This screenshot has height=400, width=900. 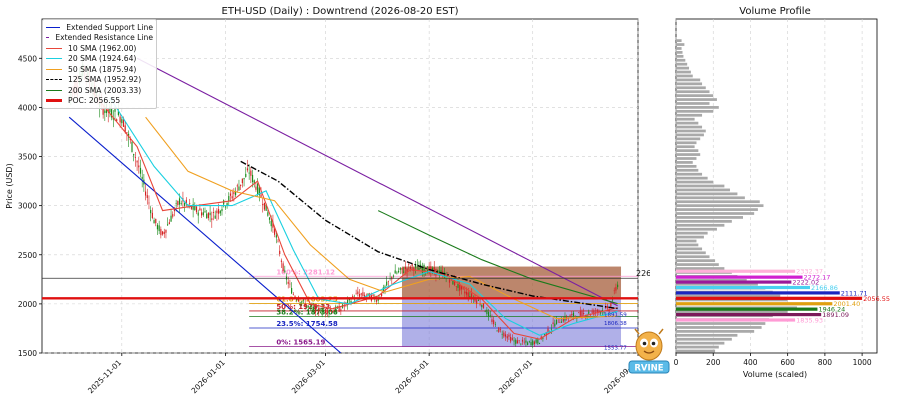 I want to click on y-tick-label: 1500, so click(x=27, y=353).